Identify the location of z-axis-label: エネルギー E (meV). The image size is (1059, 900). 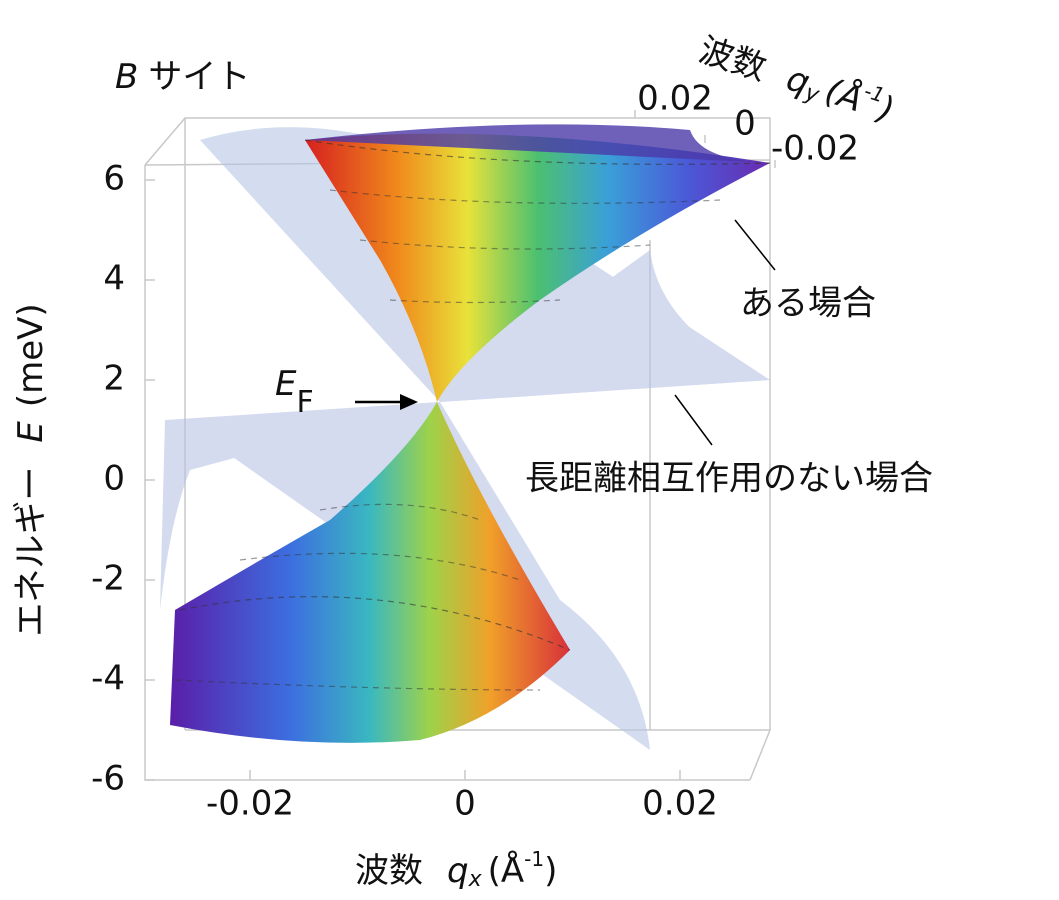
(31, 469).